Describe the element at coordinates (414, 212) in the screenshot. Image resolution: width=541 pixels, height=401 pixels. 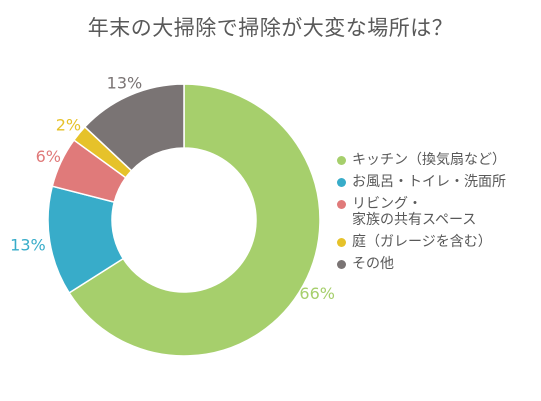
I see `legend-label: リビング・ 家族の共有スペース` at that location.